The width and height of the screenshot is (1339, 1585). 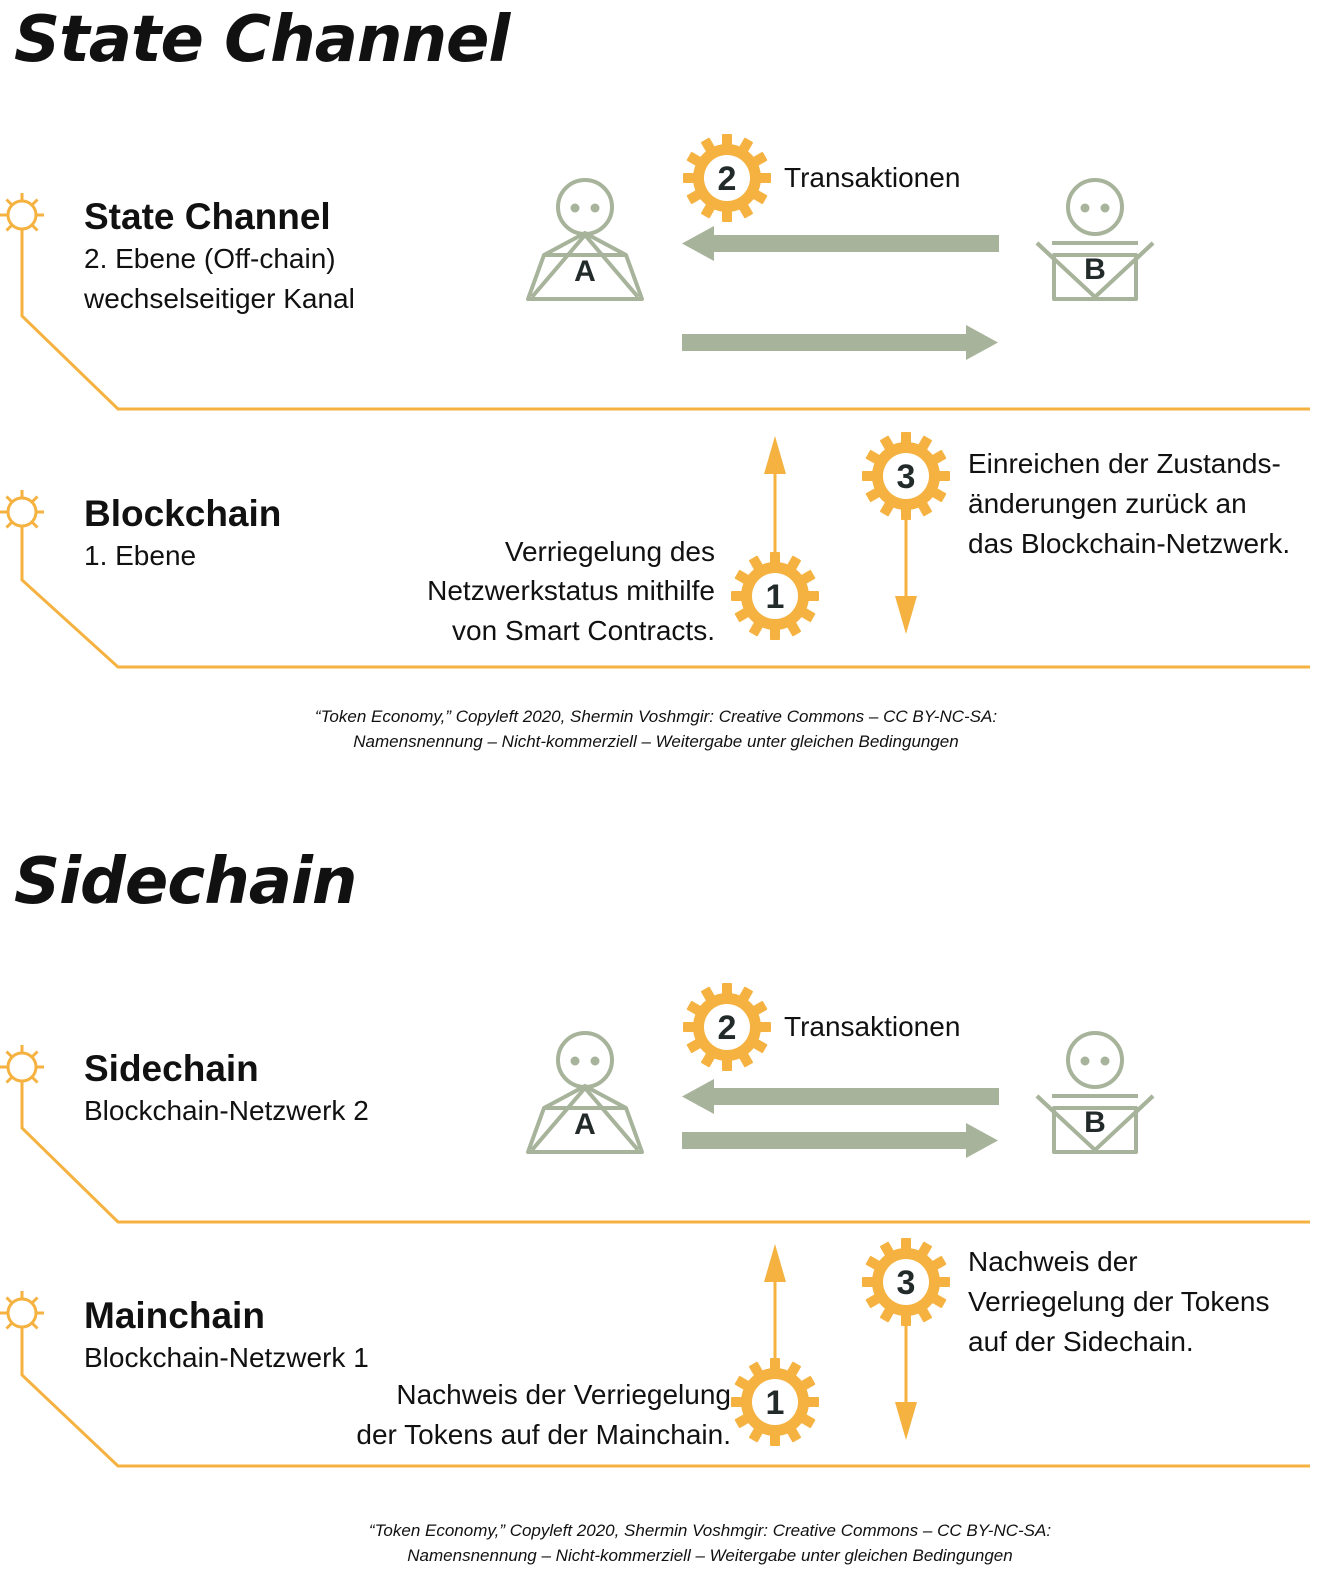 I want to click on state-channel-up-arrow-icon, so click(x=775, y=498).